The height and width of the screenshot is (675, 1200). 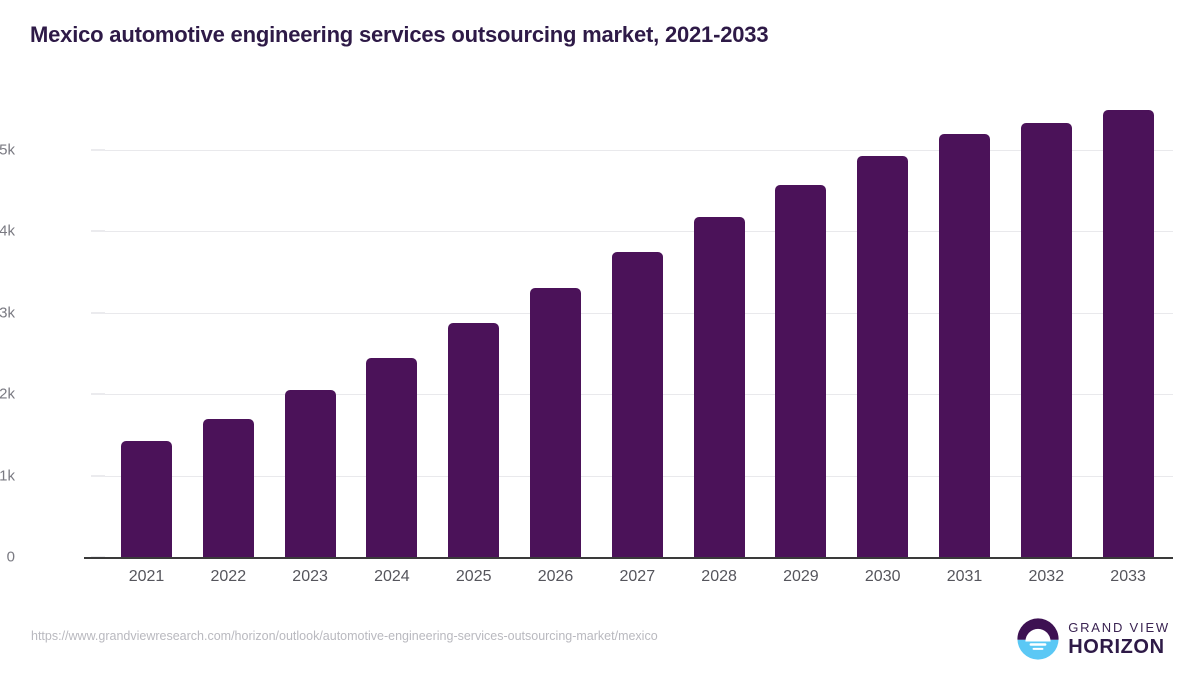 What do you see at coordinates (637, 576) in the screenshot?
I see `x-tick-label: 2027` at bounding box center [637, 576].